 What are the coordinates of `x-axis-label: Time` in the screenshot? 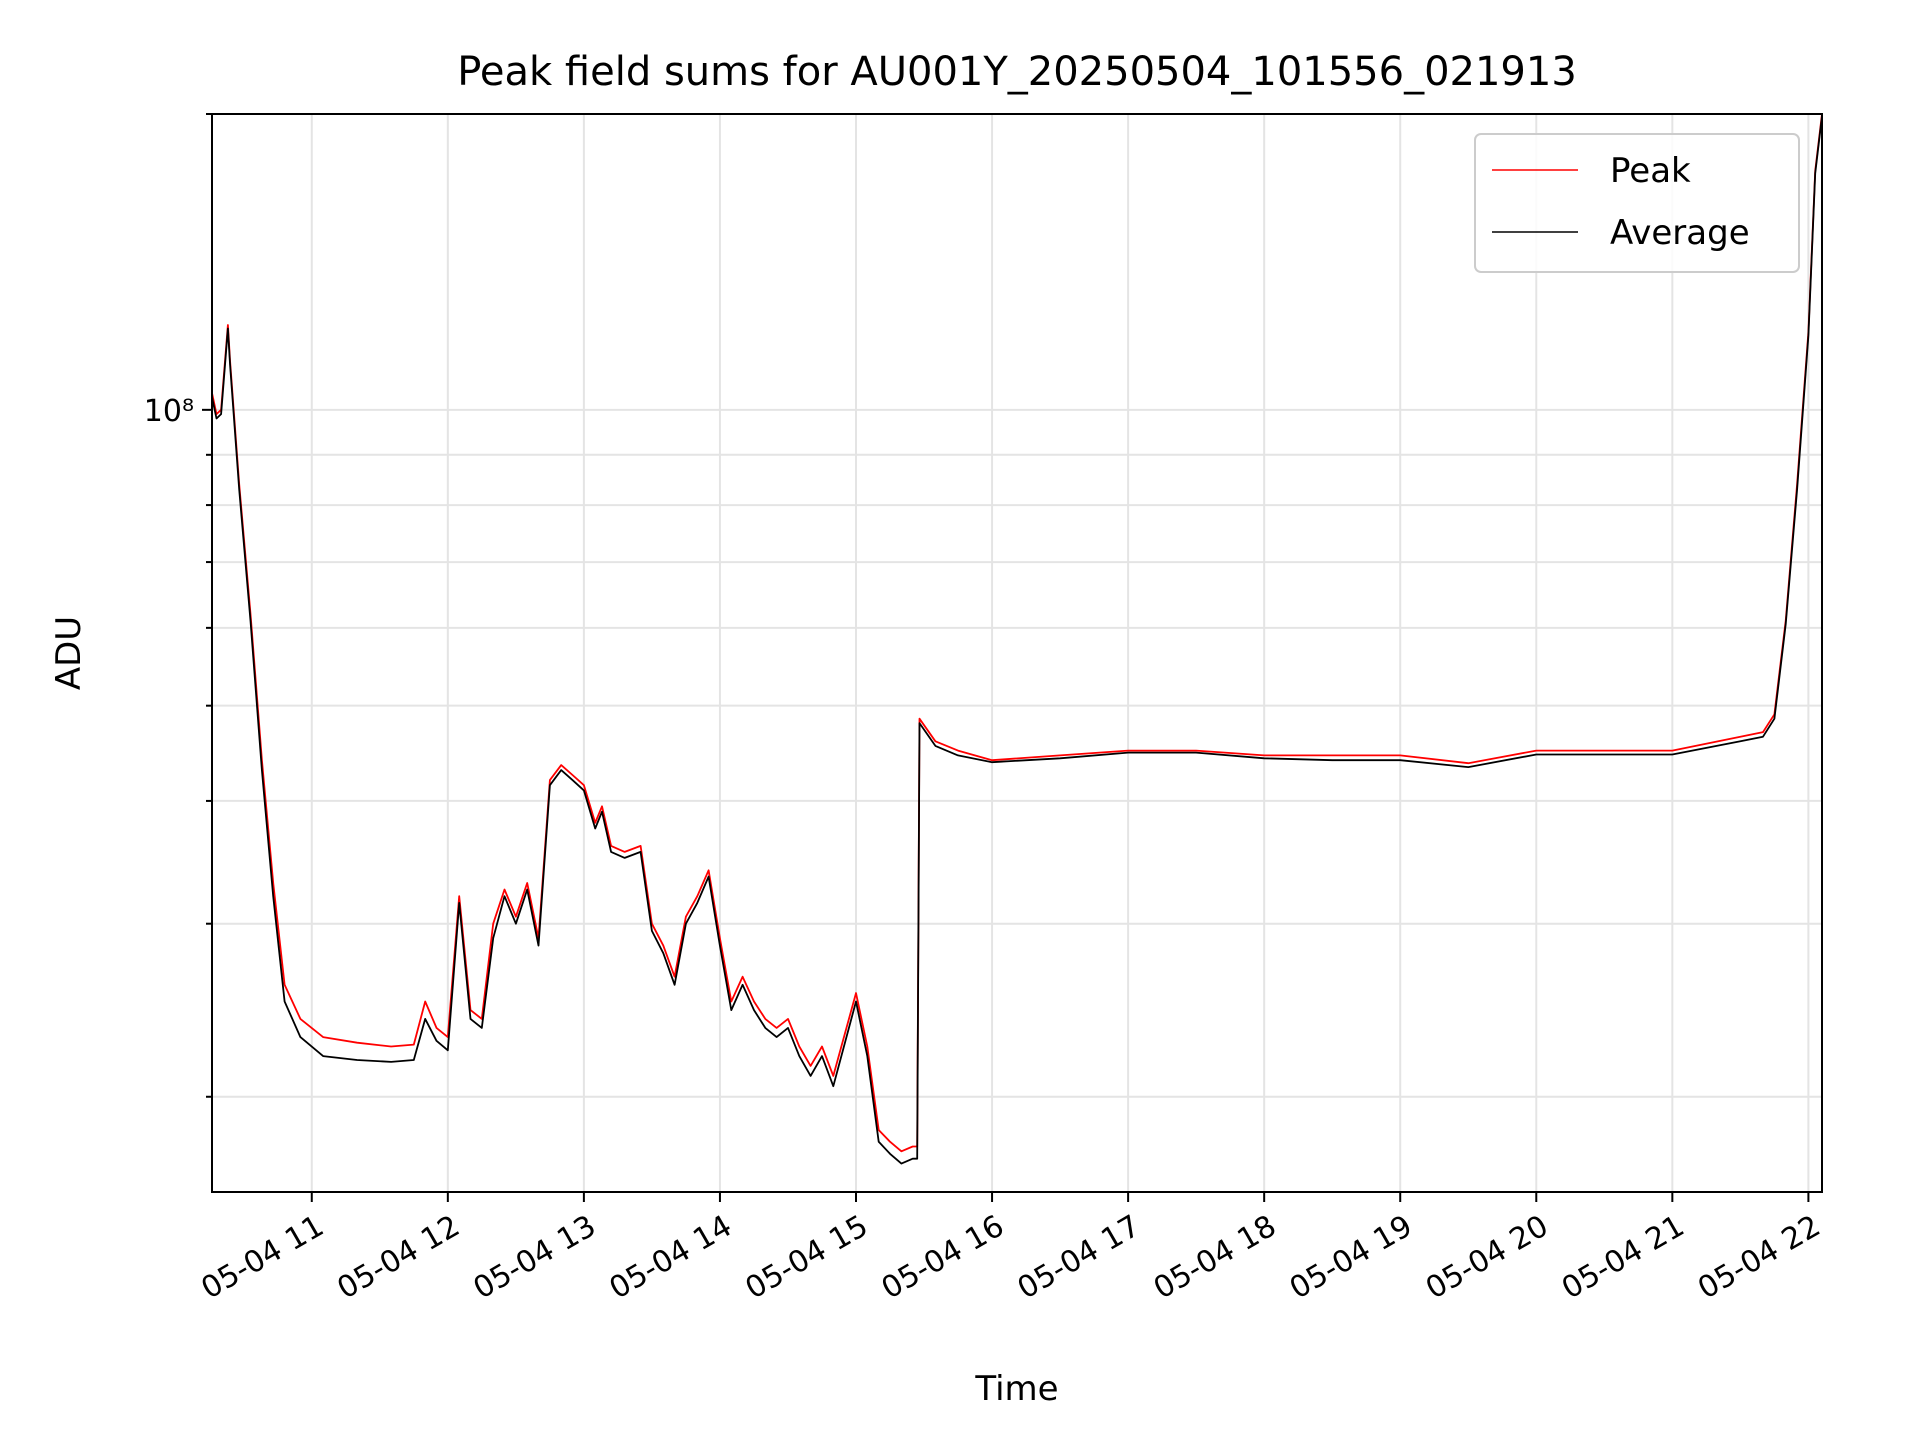 It's located at (1016, 1389).